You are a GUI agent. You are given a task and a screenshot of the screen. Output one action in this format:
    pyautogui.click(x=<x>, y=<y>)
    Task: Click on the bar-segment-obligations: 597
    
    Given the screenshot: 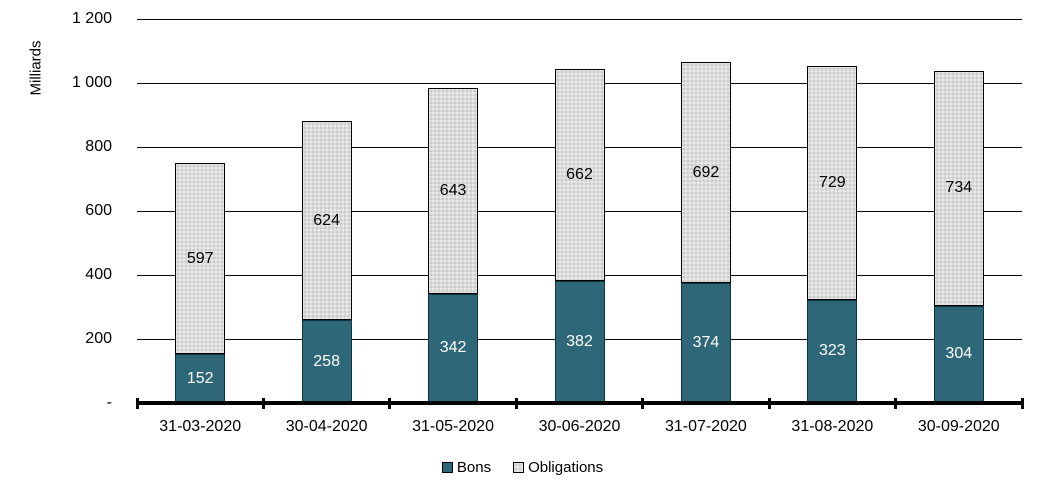 What is the action you would take?
    pyautogui.click(x=200, y=259)
    